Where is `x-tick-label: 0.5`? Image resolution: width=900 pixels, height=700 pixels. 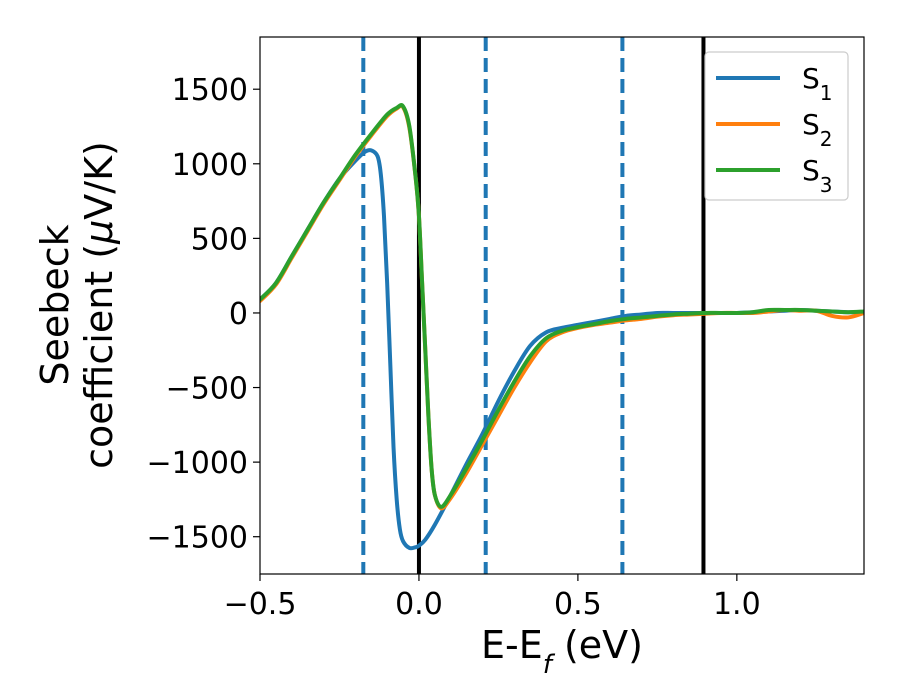
x-tick-label: 0.5 is located at coordinates (578, 604).